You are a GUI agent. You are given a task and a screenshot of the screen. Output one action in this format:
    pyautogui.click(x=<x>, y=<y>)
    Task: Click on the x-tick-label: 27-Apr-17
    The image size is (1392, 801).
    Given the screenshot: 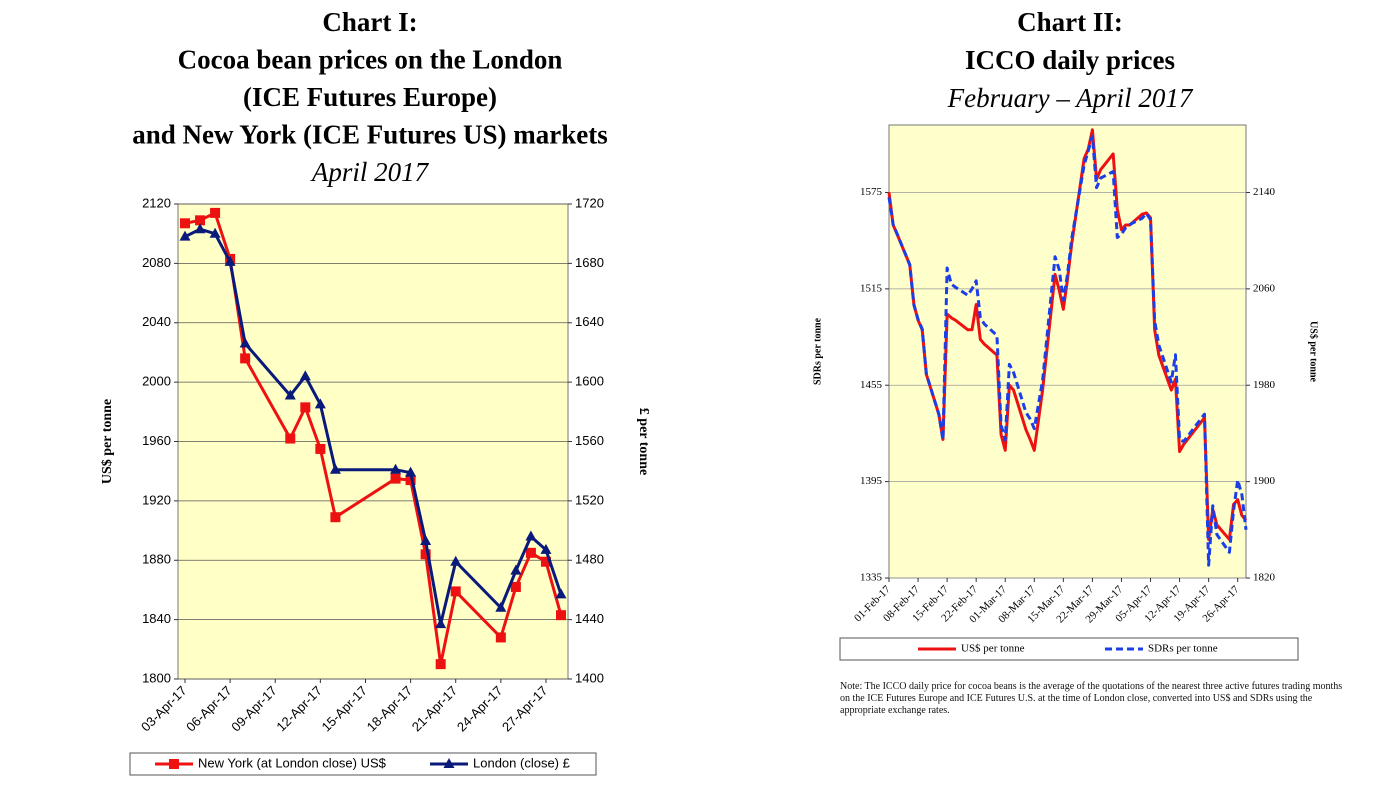 What is the action you would take?
    pyautogui.click(x=524, y=708)
    